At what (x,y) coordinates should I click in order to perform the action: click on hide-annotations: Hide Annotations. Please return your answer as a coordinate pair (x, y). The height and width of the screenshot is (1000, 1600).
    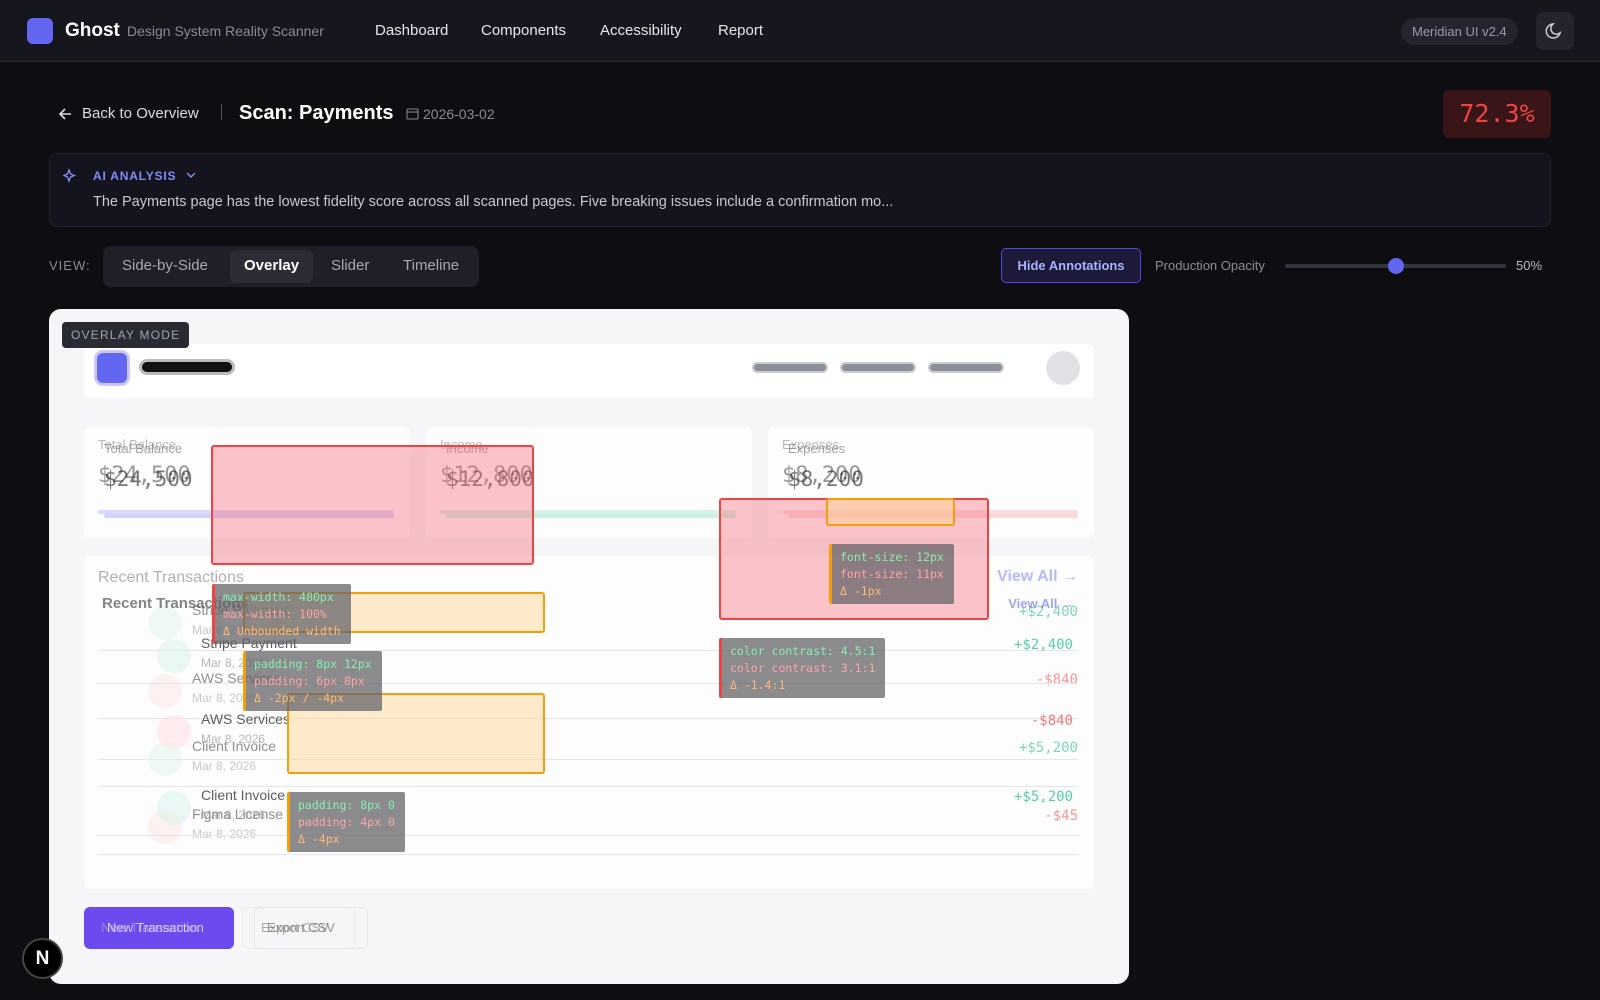
    Looking at the image, I should click on (1071, 265).